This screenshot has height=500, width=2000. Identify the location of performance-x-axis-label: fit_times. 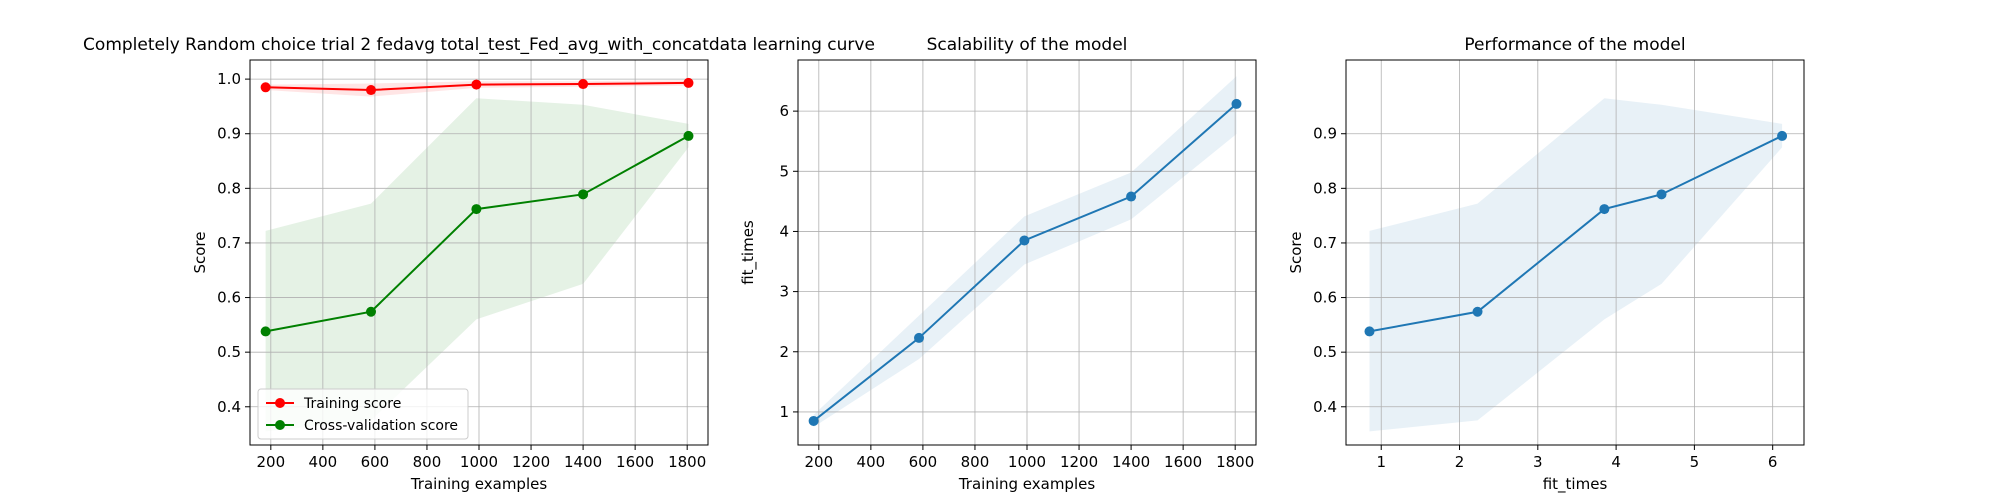
(1575, 484).